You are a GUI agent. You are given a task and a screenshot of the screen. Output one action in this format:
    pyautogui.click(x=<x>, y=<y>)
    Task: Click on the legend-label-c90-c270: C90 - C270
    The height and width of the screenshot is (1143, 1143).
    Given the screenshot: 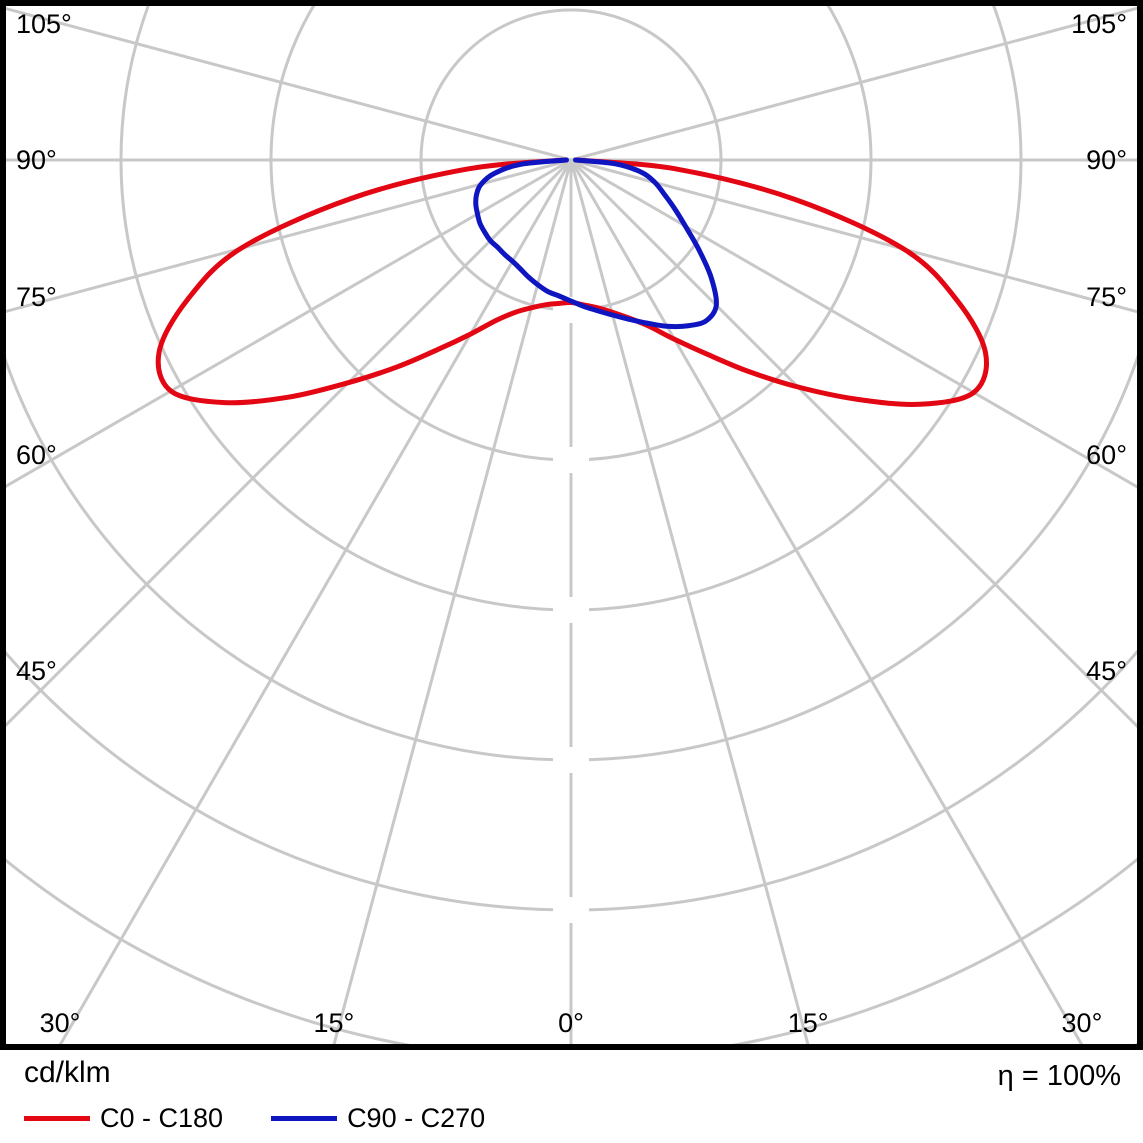 What is the action you would take?
    pyautogui.click(x=416, y=1118)
    